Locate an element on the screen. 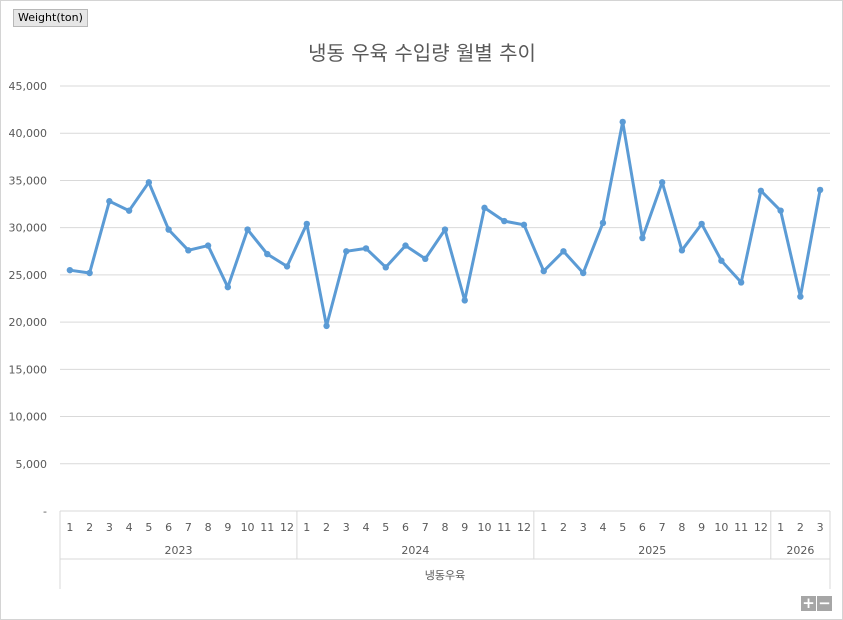  y-tick-label: 30,000 is located at coordinates (28, 228).